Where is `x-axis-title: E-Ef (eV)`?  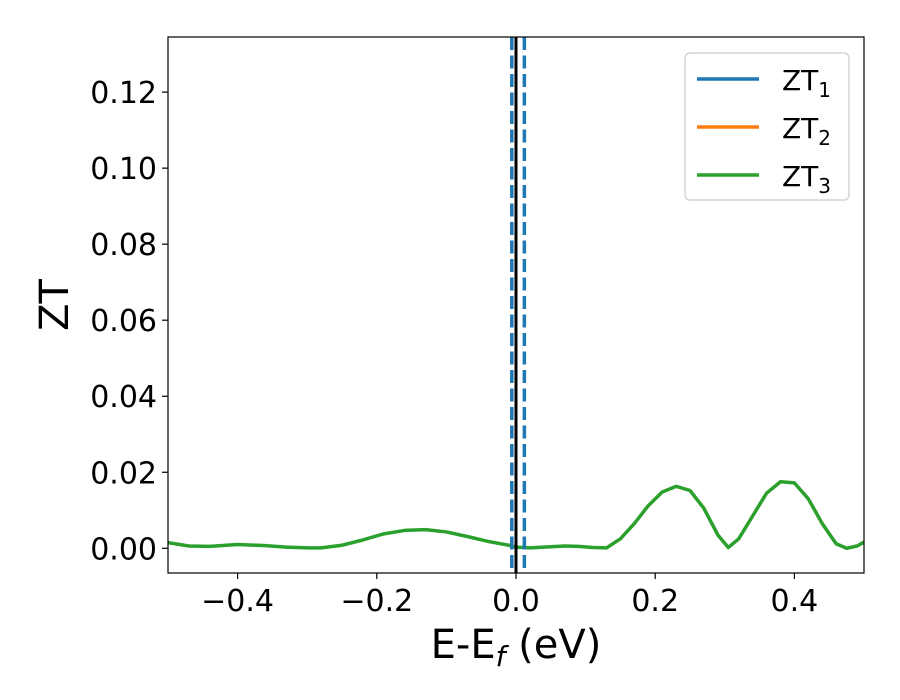
x-axis-title: E-Ef (eV) is located at coordinates (516, 647).